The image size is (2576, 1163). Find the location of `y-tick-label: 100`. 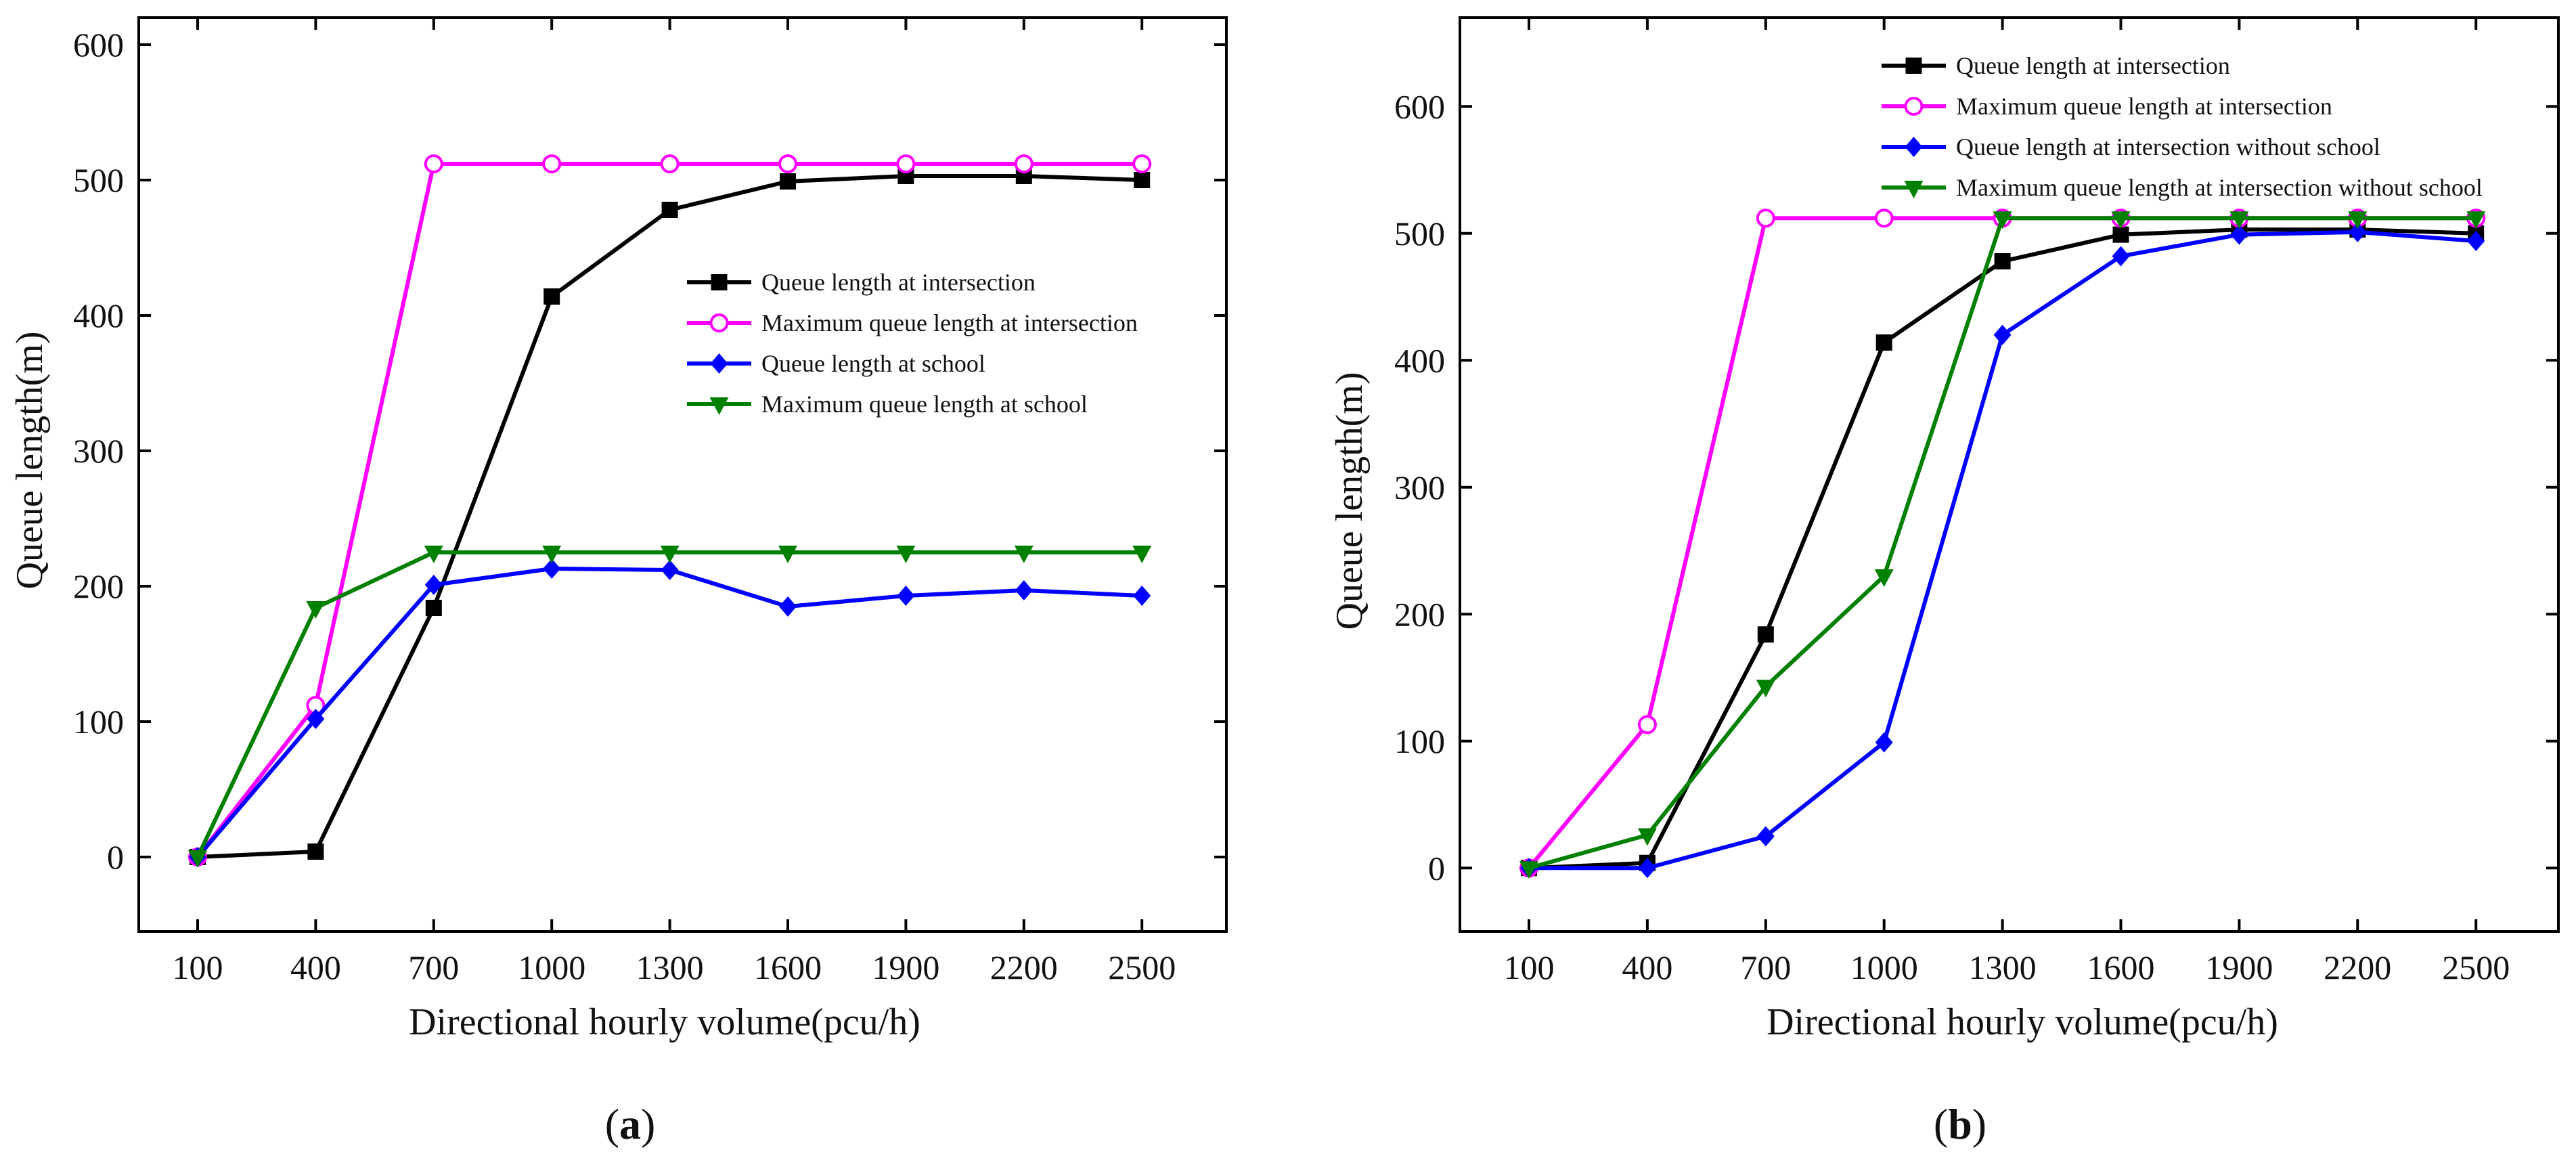

y-tick-label: 100 is located at coordinates (98, 722).